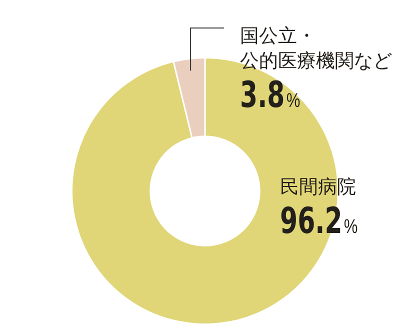 This screenshot has height=334, width=416. I want to click on data-label: 3.8%, so click(270, 95).